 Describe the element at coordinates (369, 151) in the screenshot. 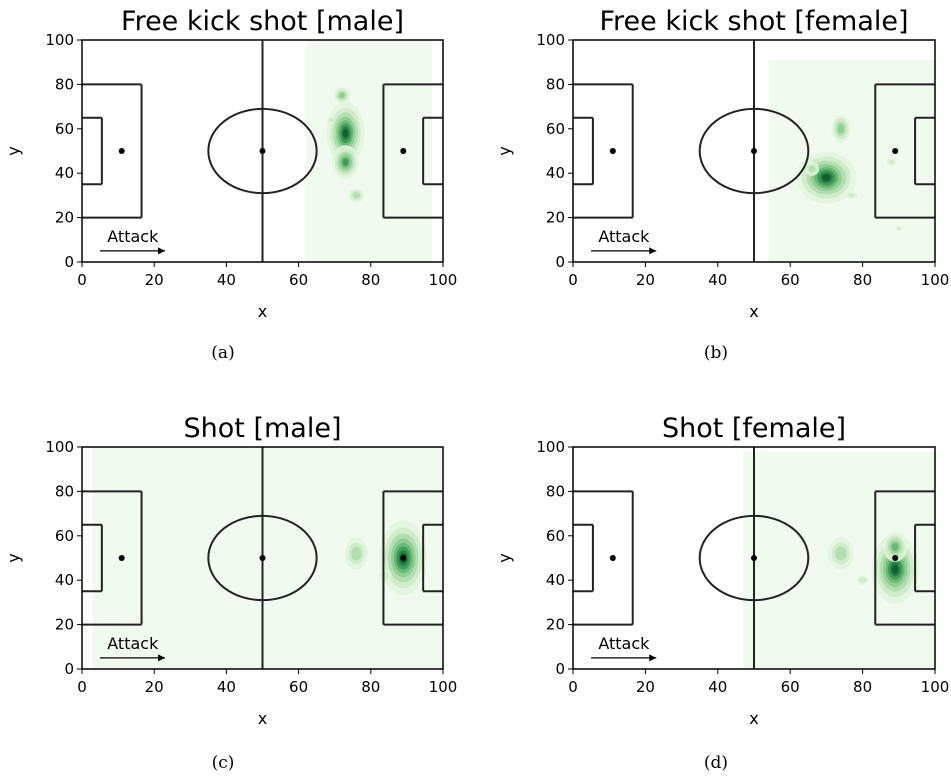

I see `density-background-region` at that location.